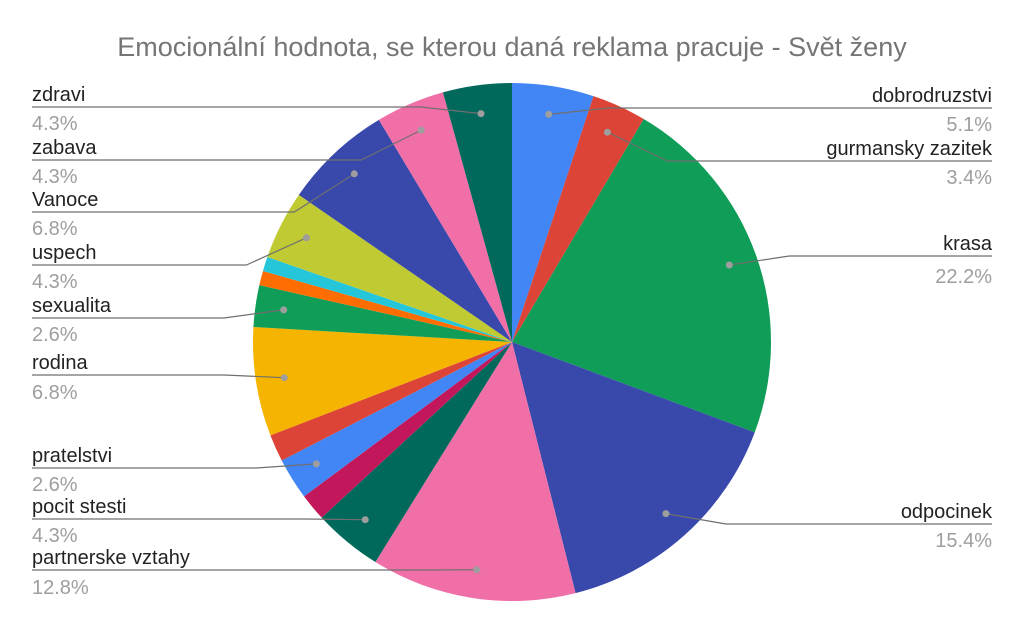 Image resolution: width=1024 pixels, height=633 pixels. I want to click on pie-slice-pratelstvi, so click(396, 419).